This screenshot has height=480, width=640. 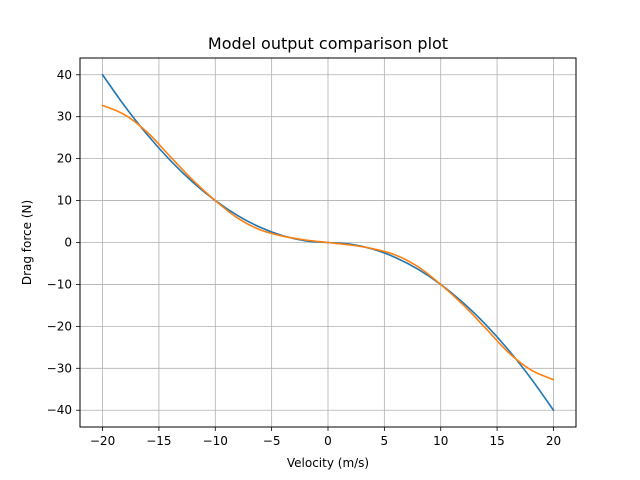 I want to click on y-tick-label: −10, so click(x=59, y=284).